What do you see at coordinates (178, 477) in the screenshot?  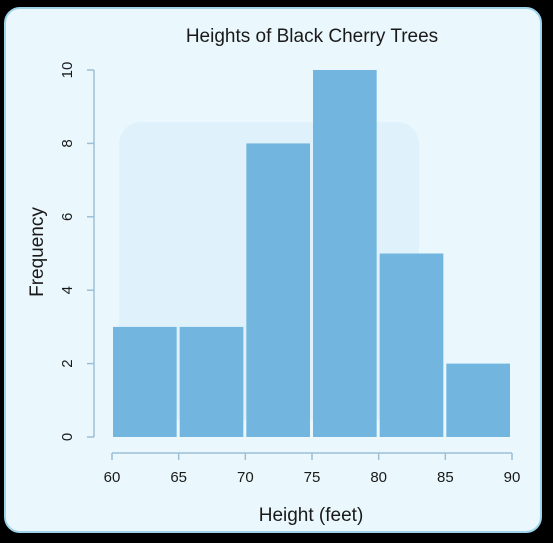 I see `x-tick-label: 65` at bounding box center [178, 477].